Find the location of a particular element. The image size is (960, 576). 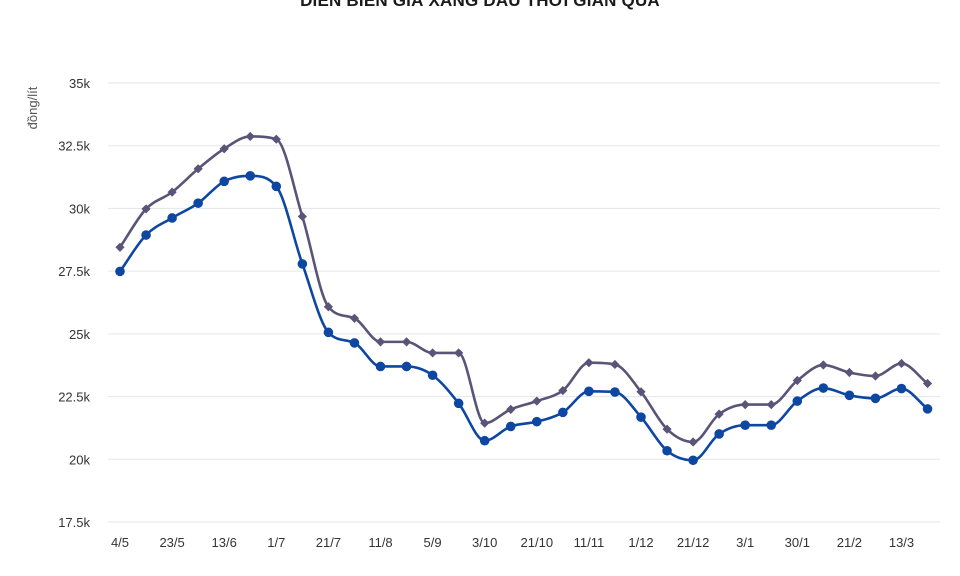

x-tick-label: 3/10 is located at coordinates (484, 542).